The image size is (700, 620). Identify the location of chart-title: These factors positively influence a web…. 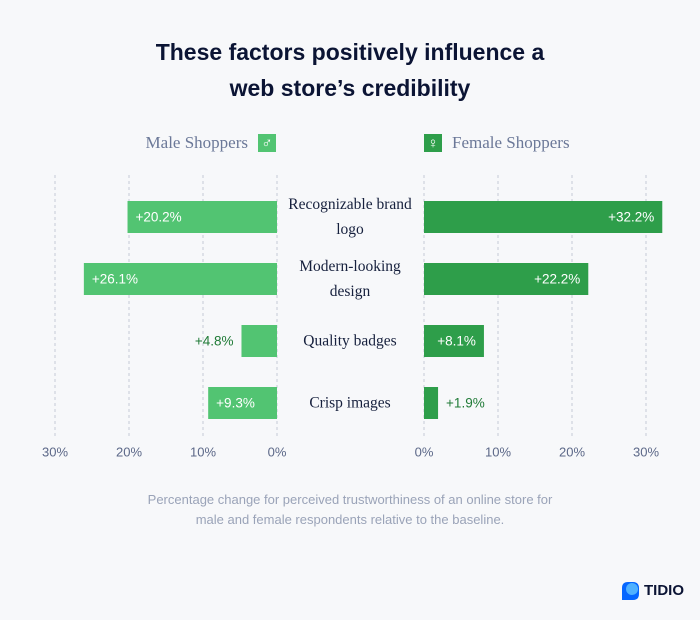
(350, 70).